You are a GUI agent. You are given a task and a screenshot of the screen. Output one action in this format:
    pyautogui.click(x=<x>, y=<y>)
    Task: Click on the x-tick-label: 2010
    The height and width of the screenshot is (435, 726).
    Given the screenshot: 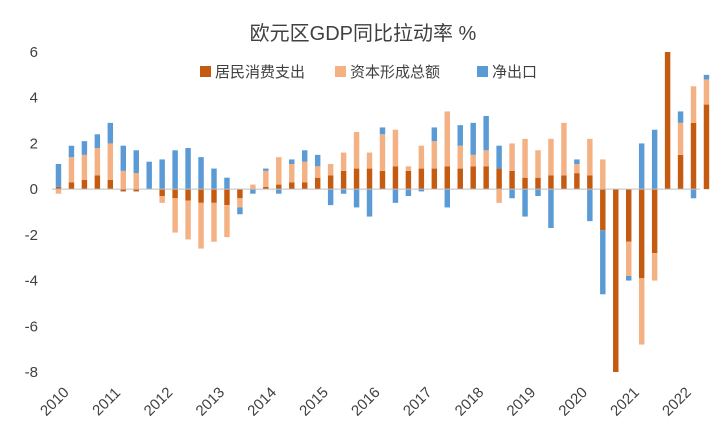 What is the action you would take?
    pyautogui.click(x=55, y=402)
    